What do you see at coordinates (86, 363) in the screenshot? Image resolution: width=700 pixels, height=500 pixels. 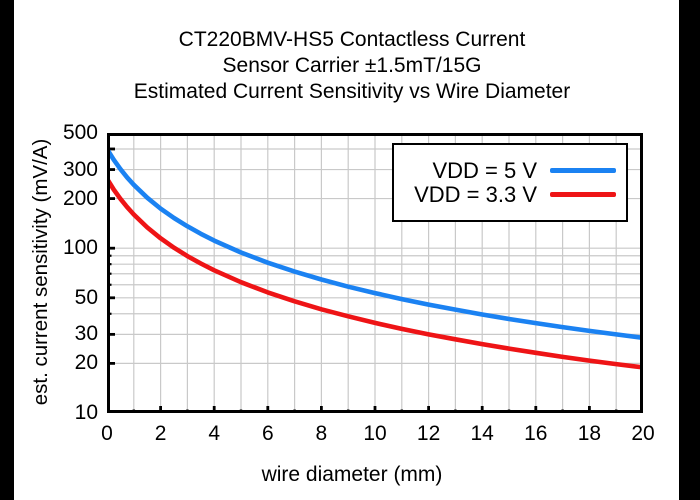 I see `y-tick-label-20: 20` at bounding box center [86, 363].